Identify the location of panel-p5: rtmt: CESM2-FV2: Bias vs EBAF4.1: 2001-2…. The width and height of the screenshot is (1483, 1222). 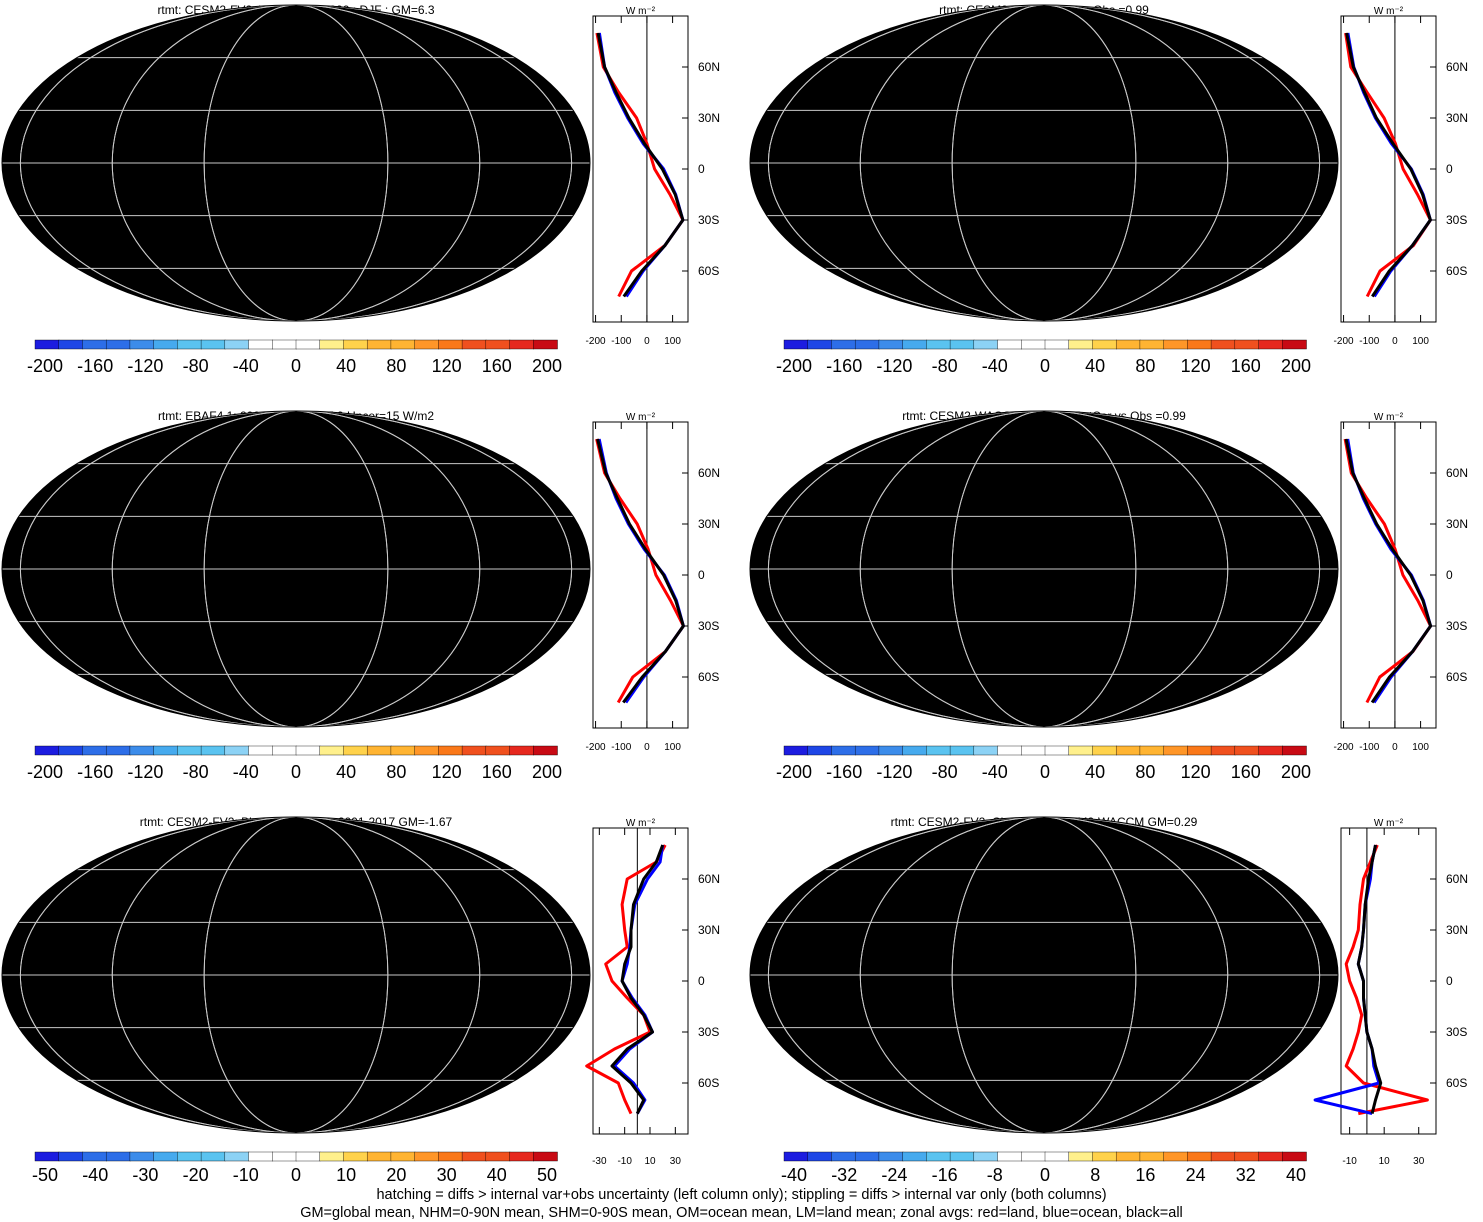
(360, 1000).